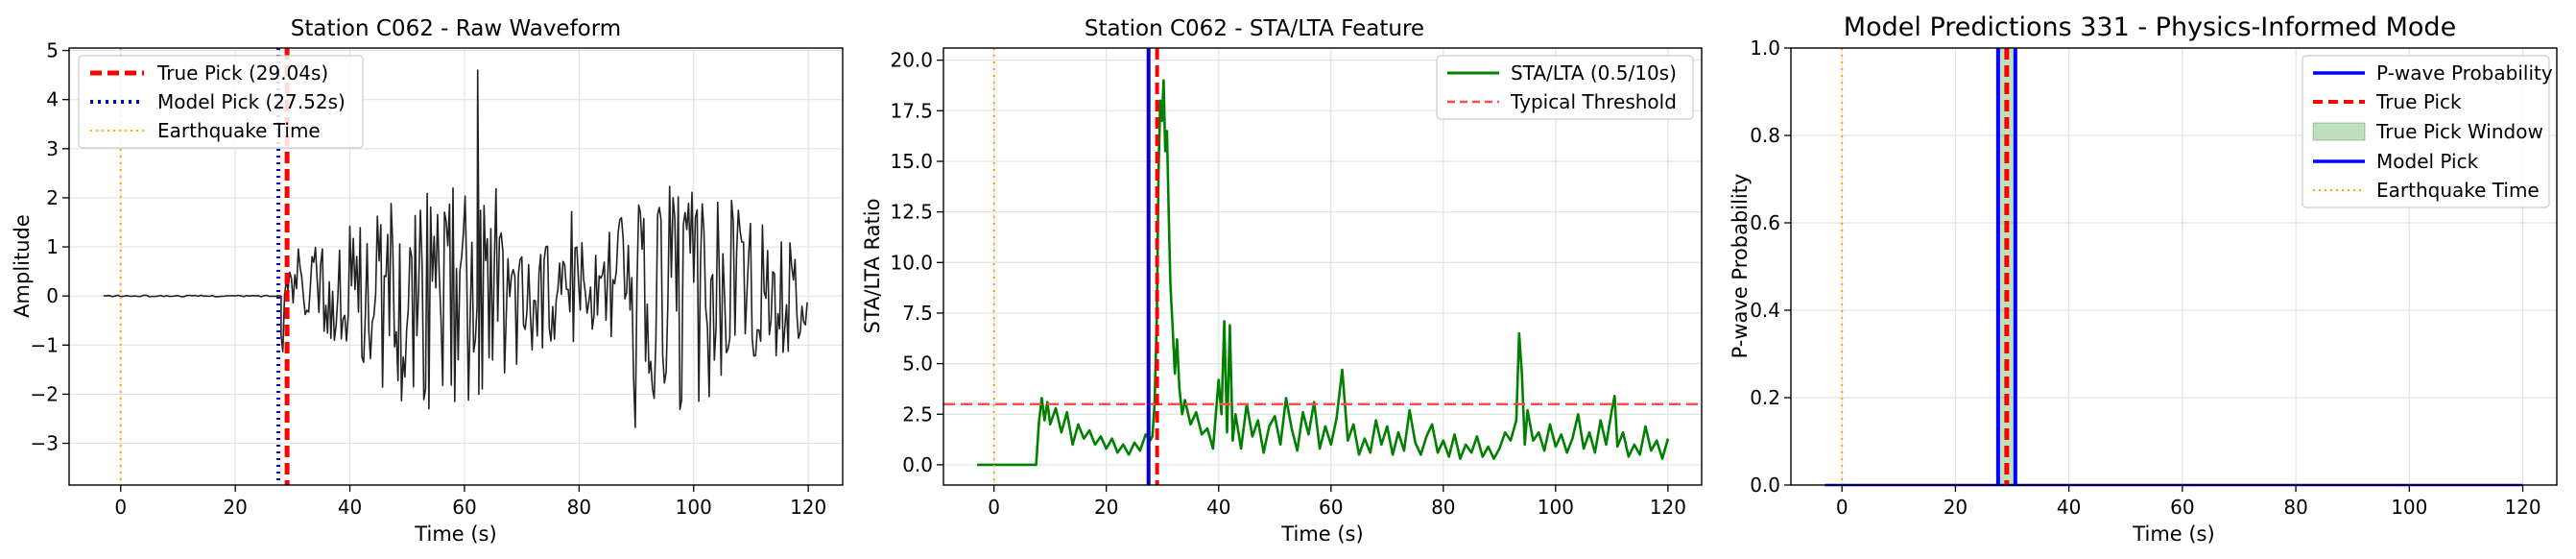  What do you see at coordinates (917, 364) in the screenshot?
I see `y-tick-label: 5.0` at bounding box center [917, 364].